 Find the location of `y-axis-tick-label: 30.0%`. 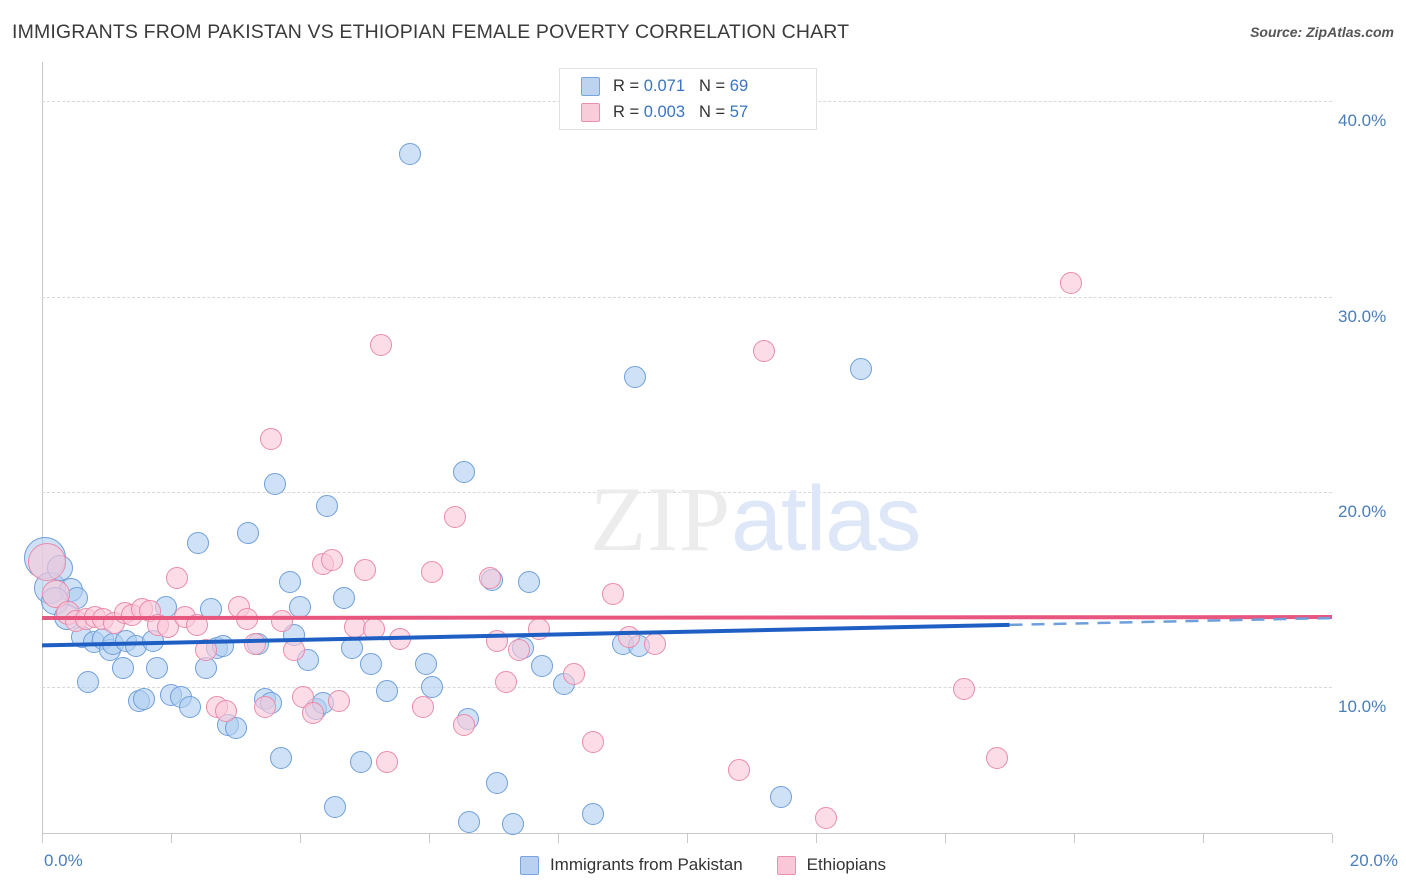

y-axis-tick-label: 30.0% is located at coordinates (1362, 316).